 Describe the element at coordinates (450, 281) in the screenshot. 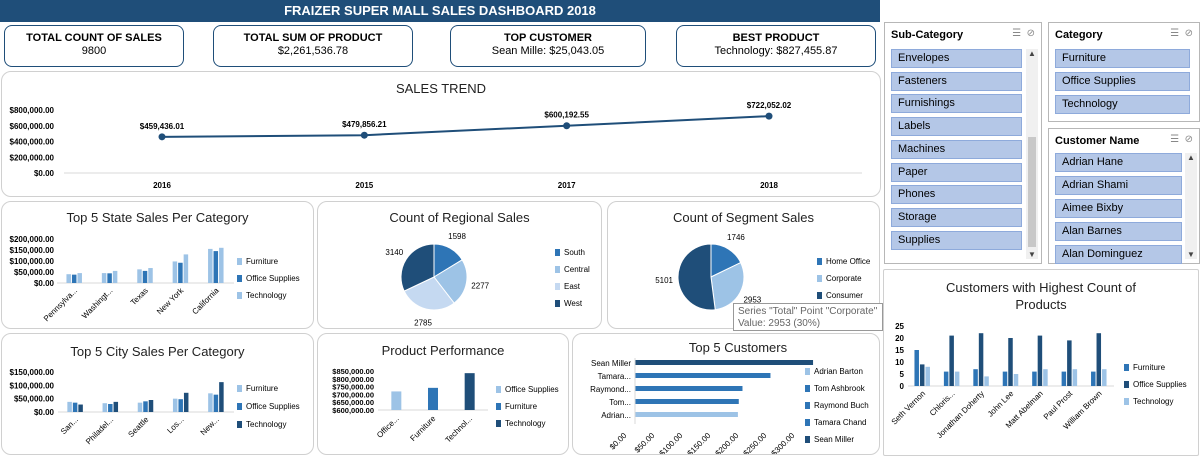

I see `pie-slice` at that location.